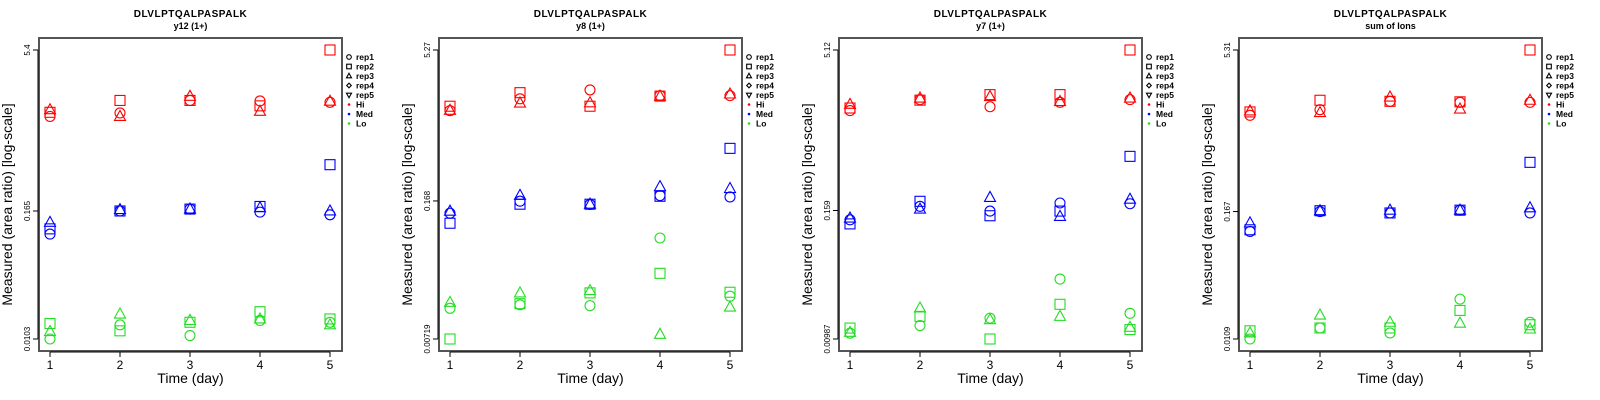 The image size is (1600, 400). I want to click on point-med-rep3-day4, so click(260, 206).